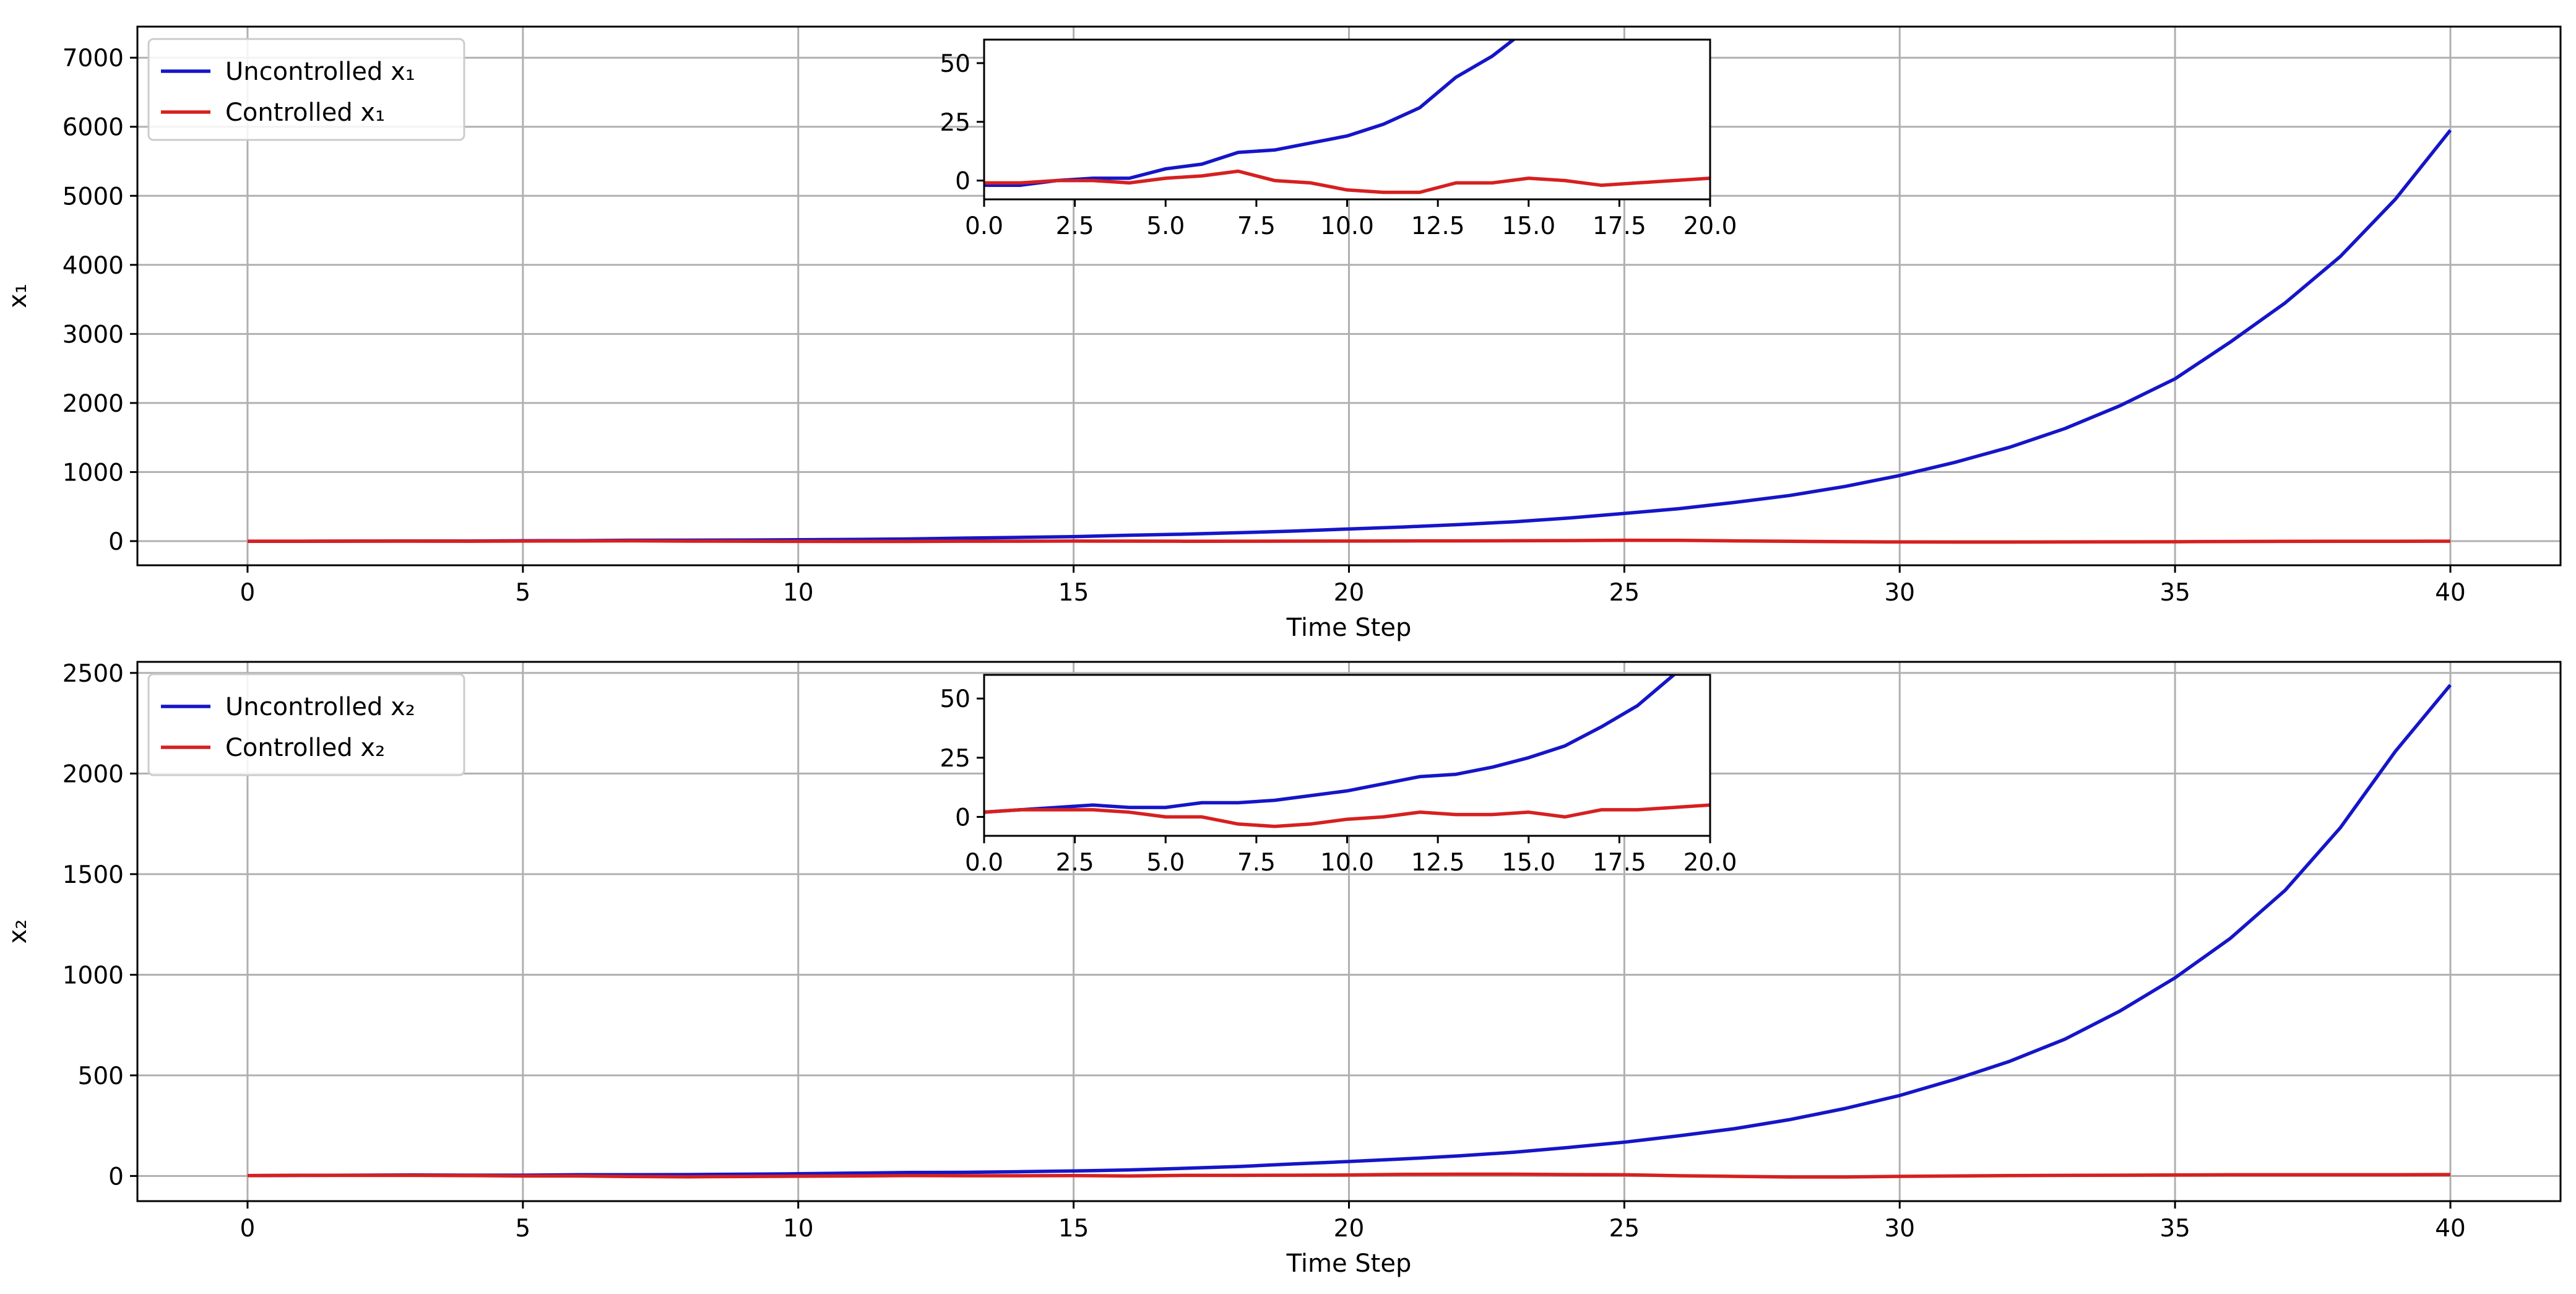 This screenshot has width=2576, height=1294. I want to click on legend-label: Uncontrolled x₁, so click(320, 72).